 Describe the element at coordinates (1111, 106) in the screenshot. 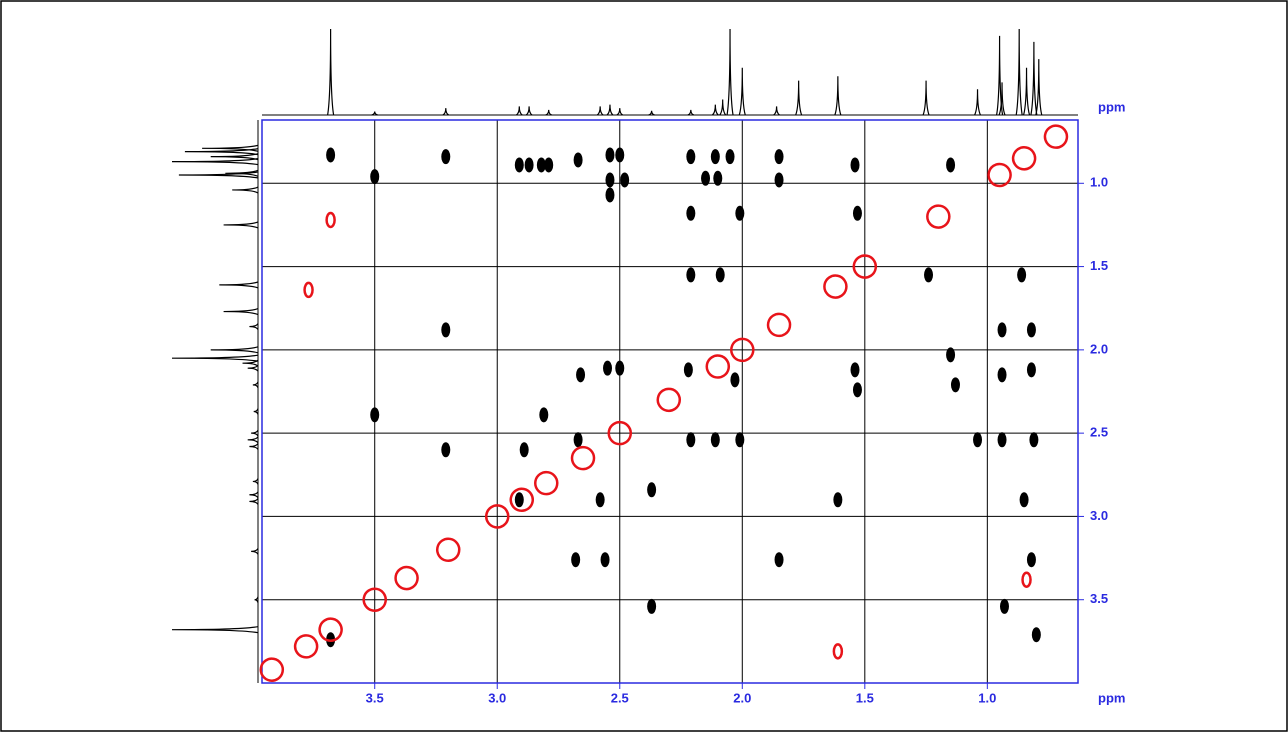

I see `y-axis-label: ppm` at that location.